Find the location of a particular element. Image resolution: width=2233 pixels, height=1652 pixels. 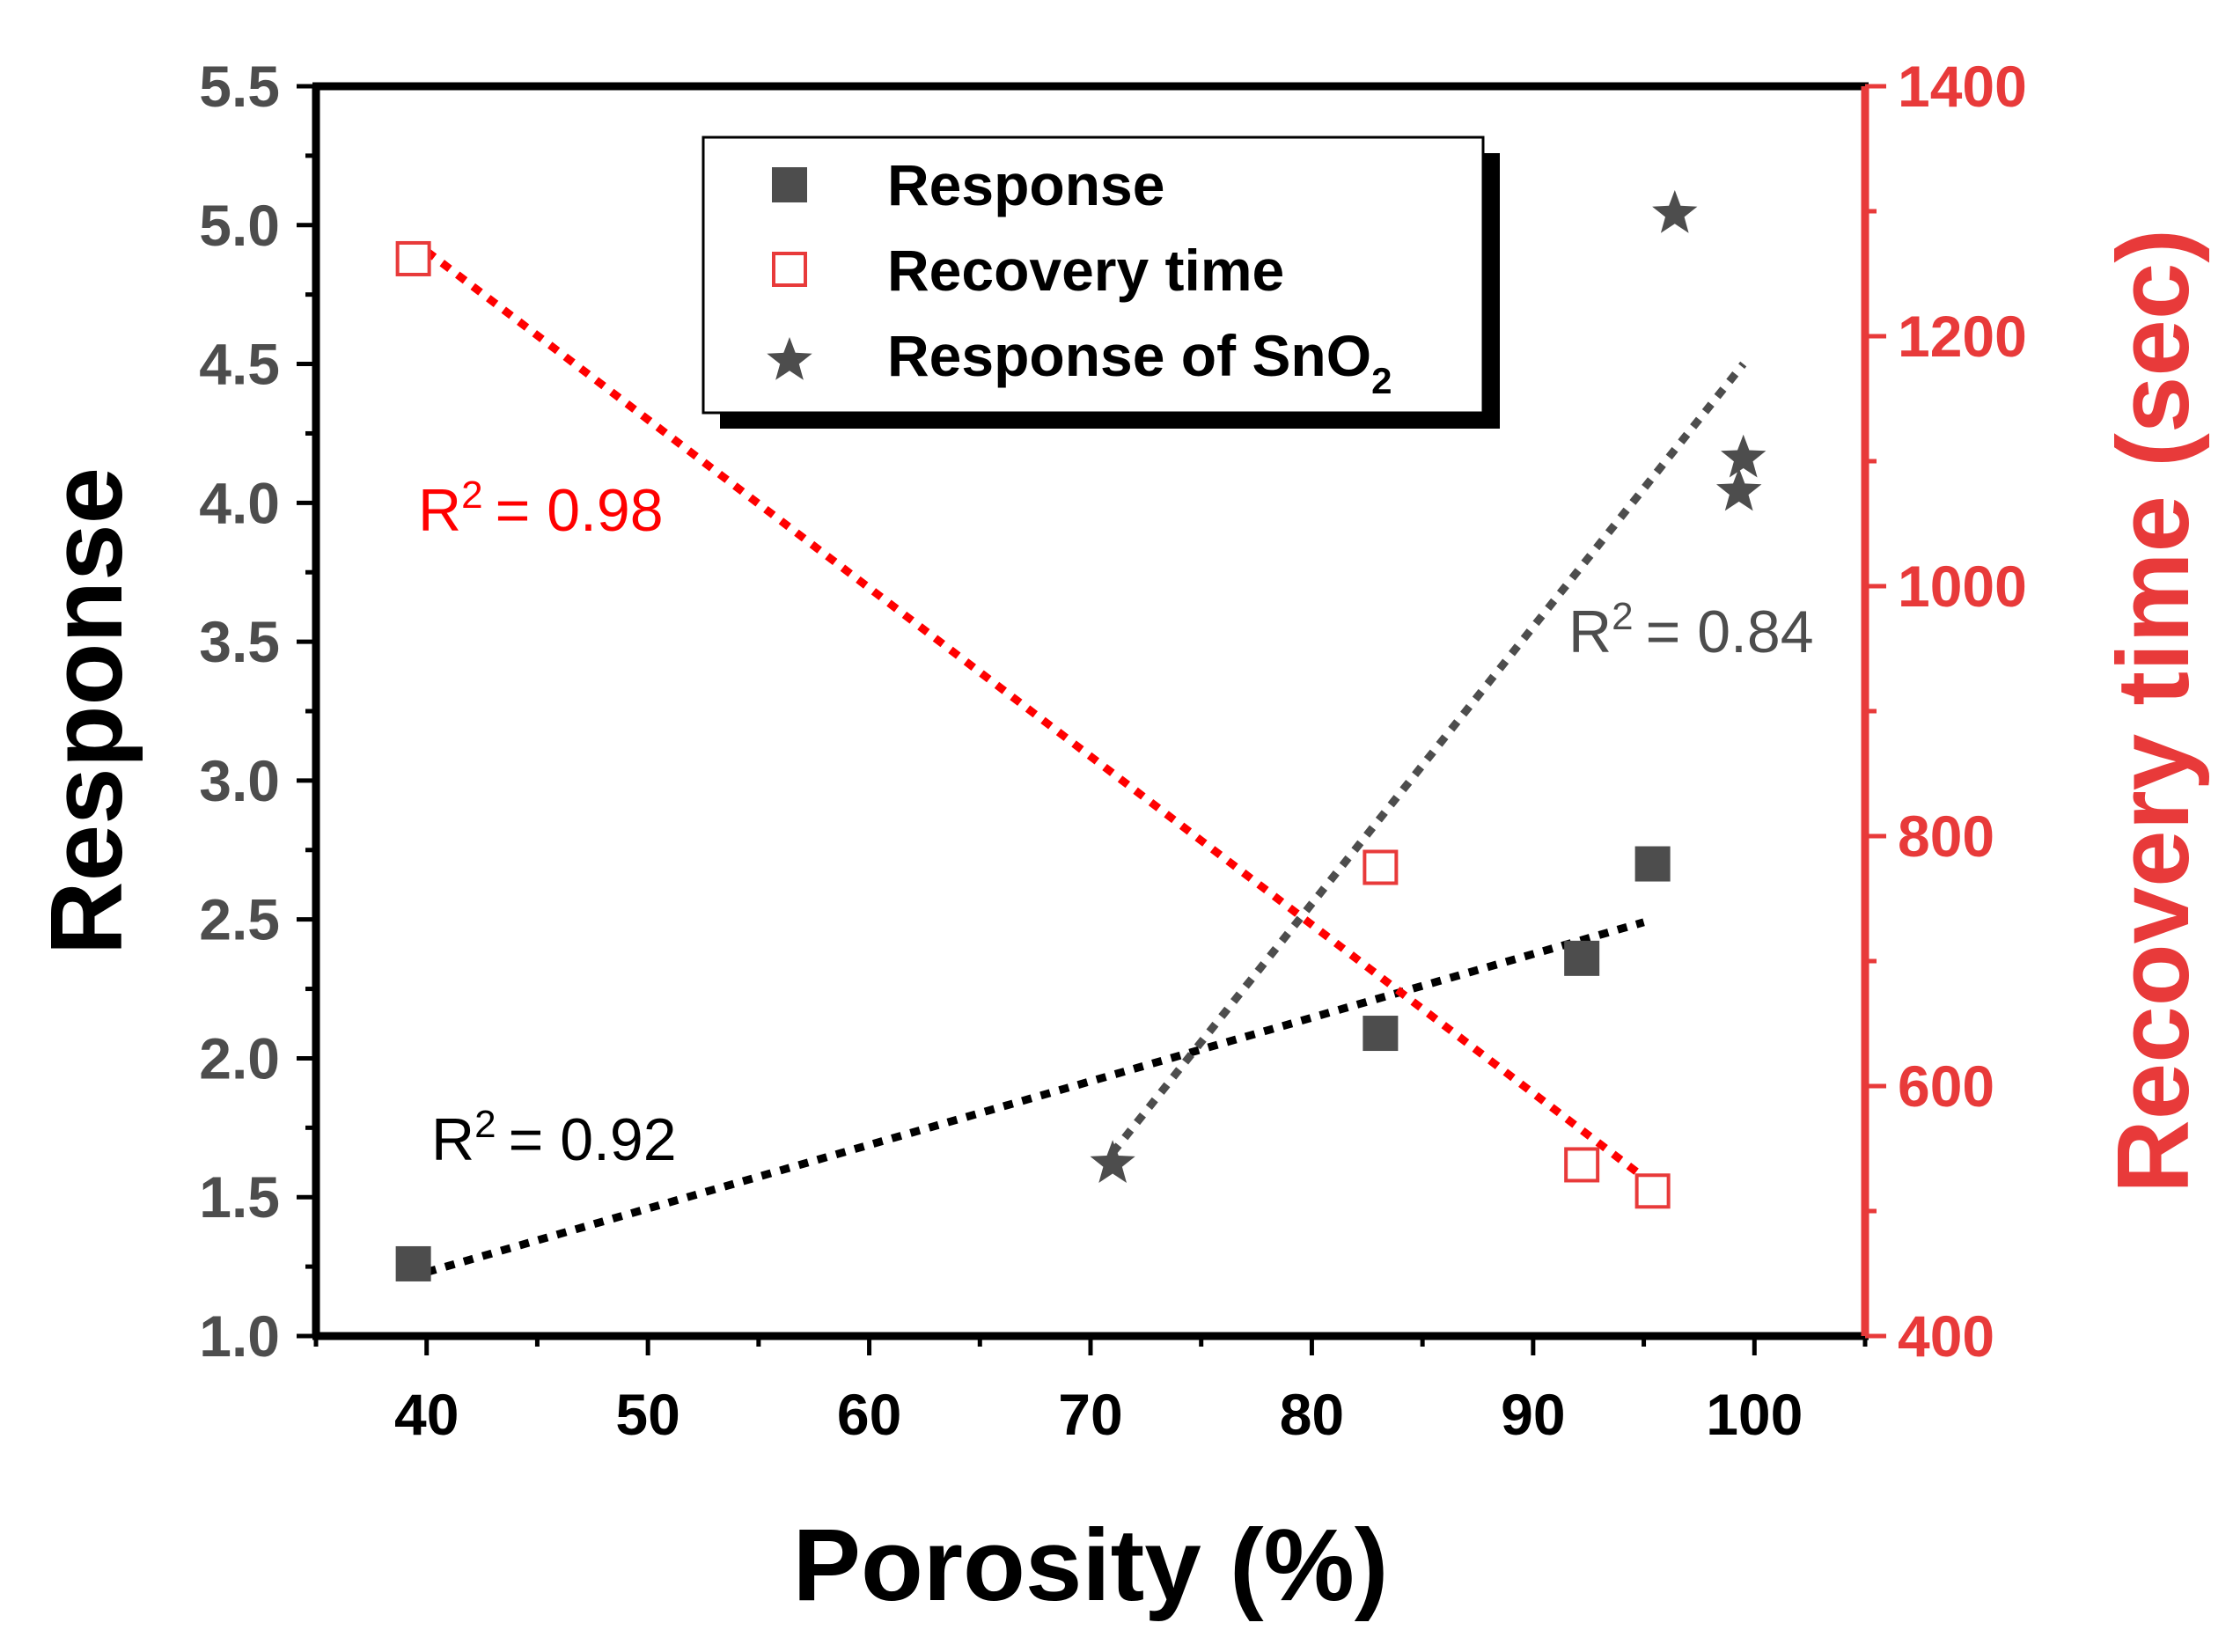

fit-line-sno2 is located at coordinates (1428, 758).